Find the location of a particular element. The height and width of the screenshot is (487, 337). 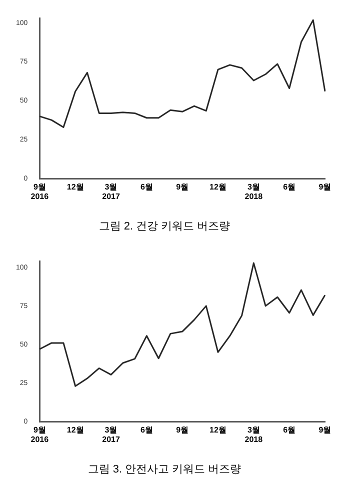

text: 그림 3. 안전사고 키워드 버즈량 is located at coordinates (165, 469).